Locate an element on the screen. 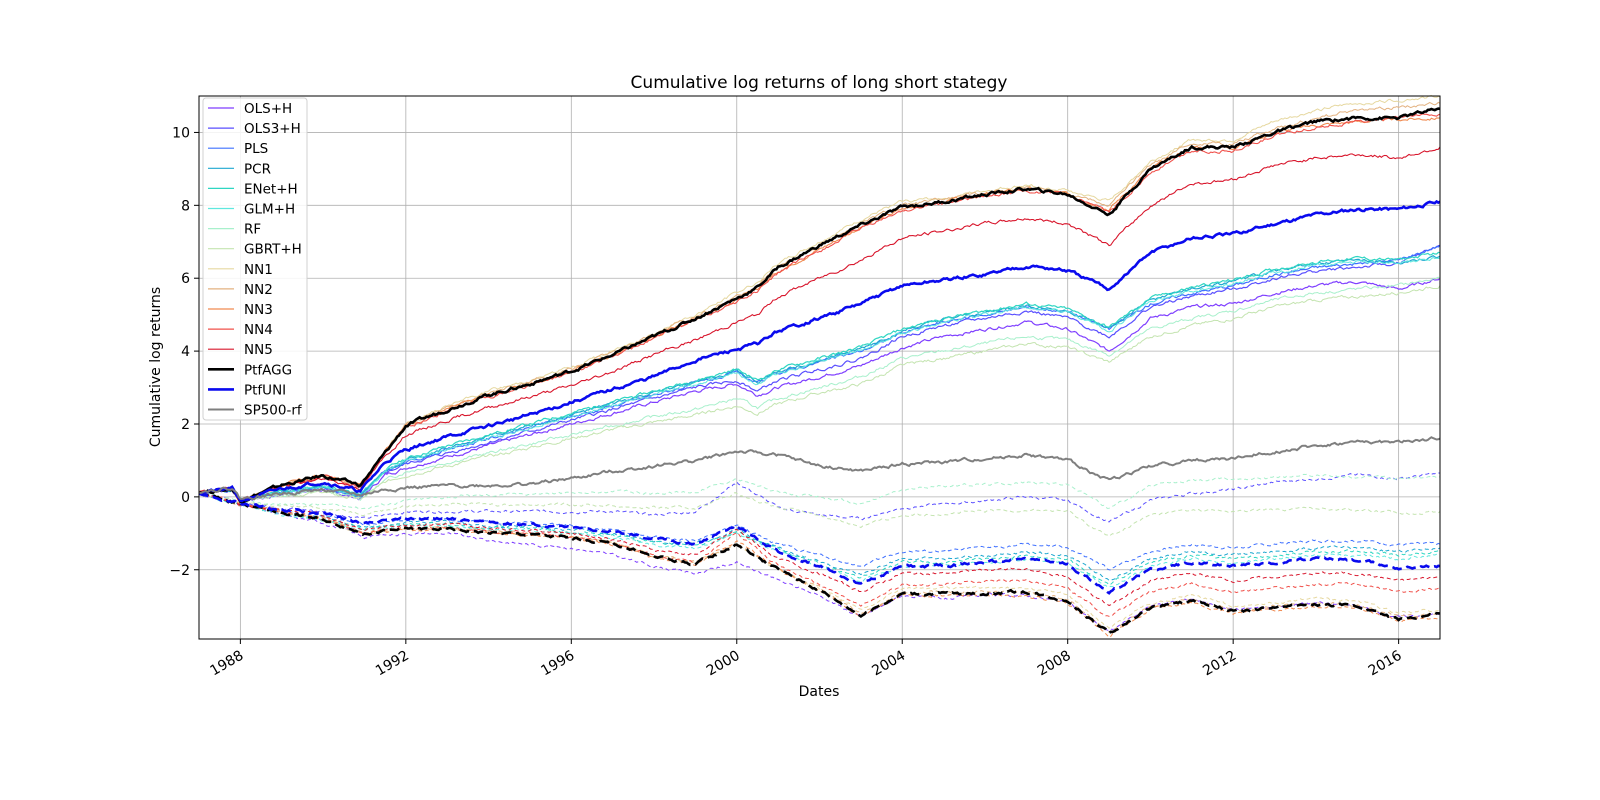 Image resolution: width=1600 pixels, height=800 pixels. y-tick-label: −2 is located at coordinates (179, 571).